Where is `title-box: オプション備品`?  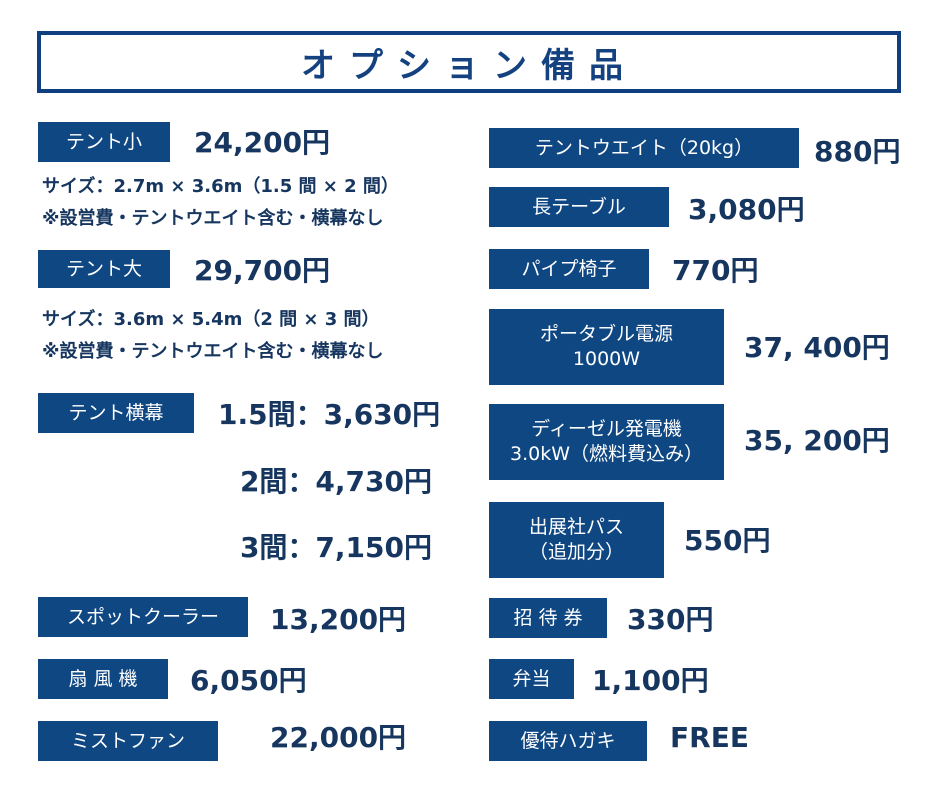
title-box: オプション備品 is located at coordinates (469, 62).